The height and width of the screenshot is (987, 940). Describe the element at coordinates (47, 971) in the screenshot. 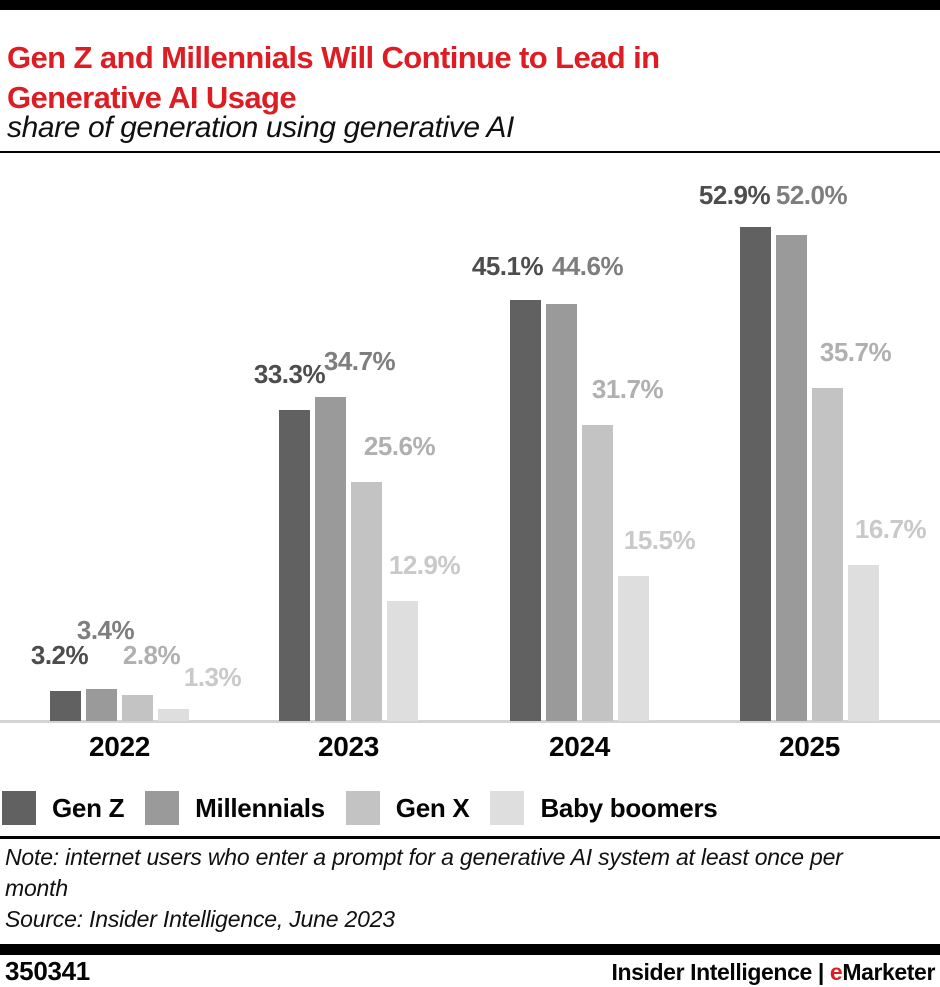

I see `chart-id: 350341` at that location.